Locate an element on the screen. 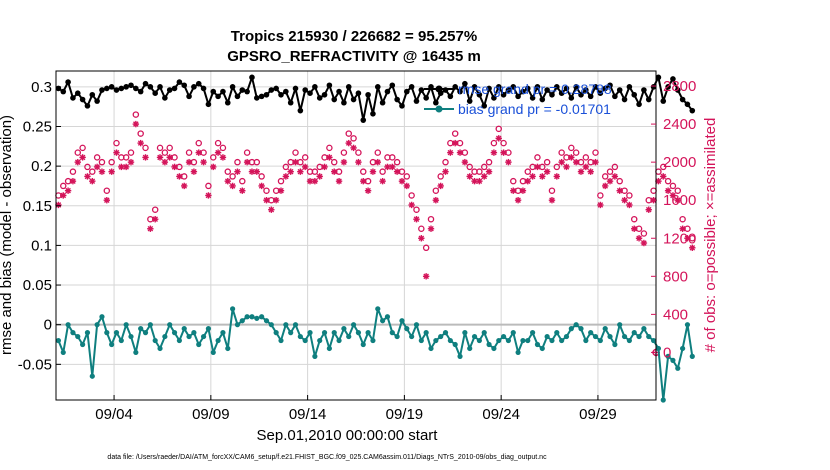  x-tick-label: 09/09 is located at coordinates (211, 414).